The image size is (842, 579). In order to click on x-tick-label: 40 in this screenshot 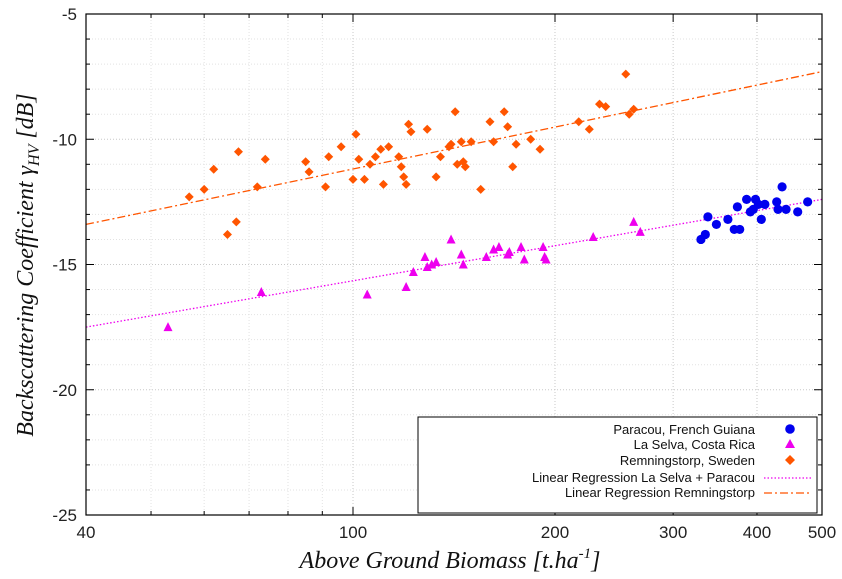, I will do `click(86, 532)`.